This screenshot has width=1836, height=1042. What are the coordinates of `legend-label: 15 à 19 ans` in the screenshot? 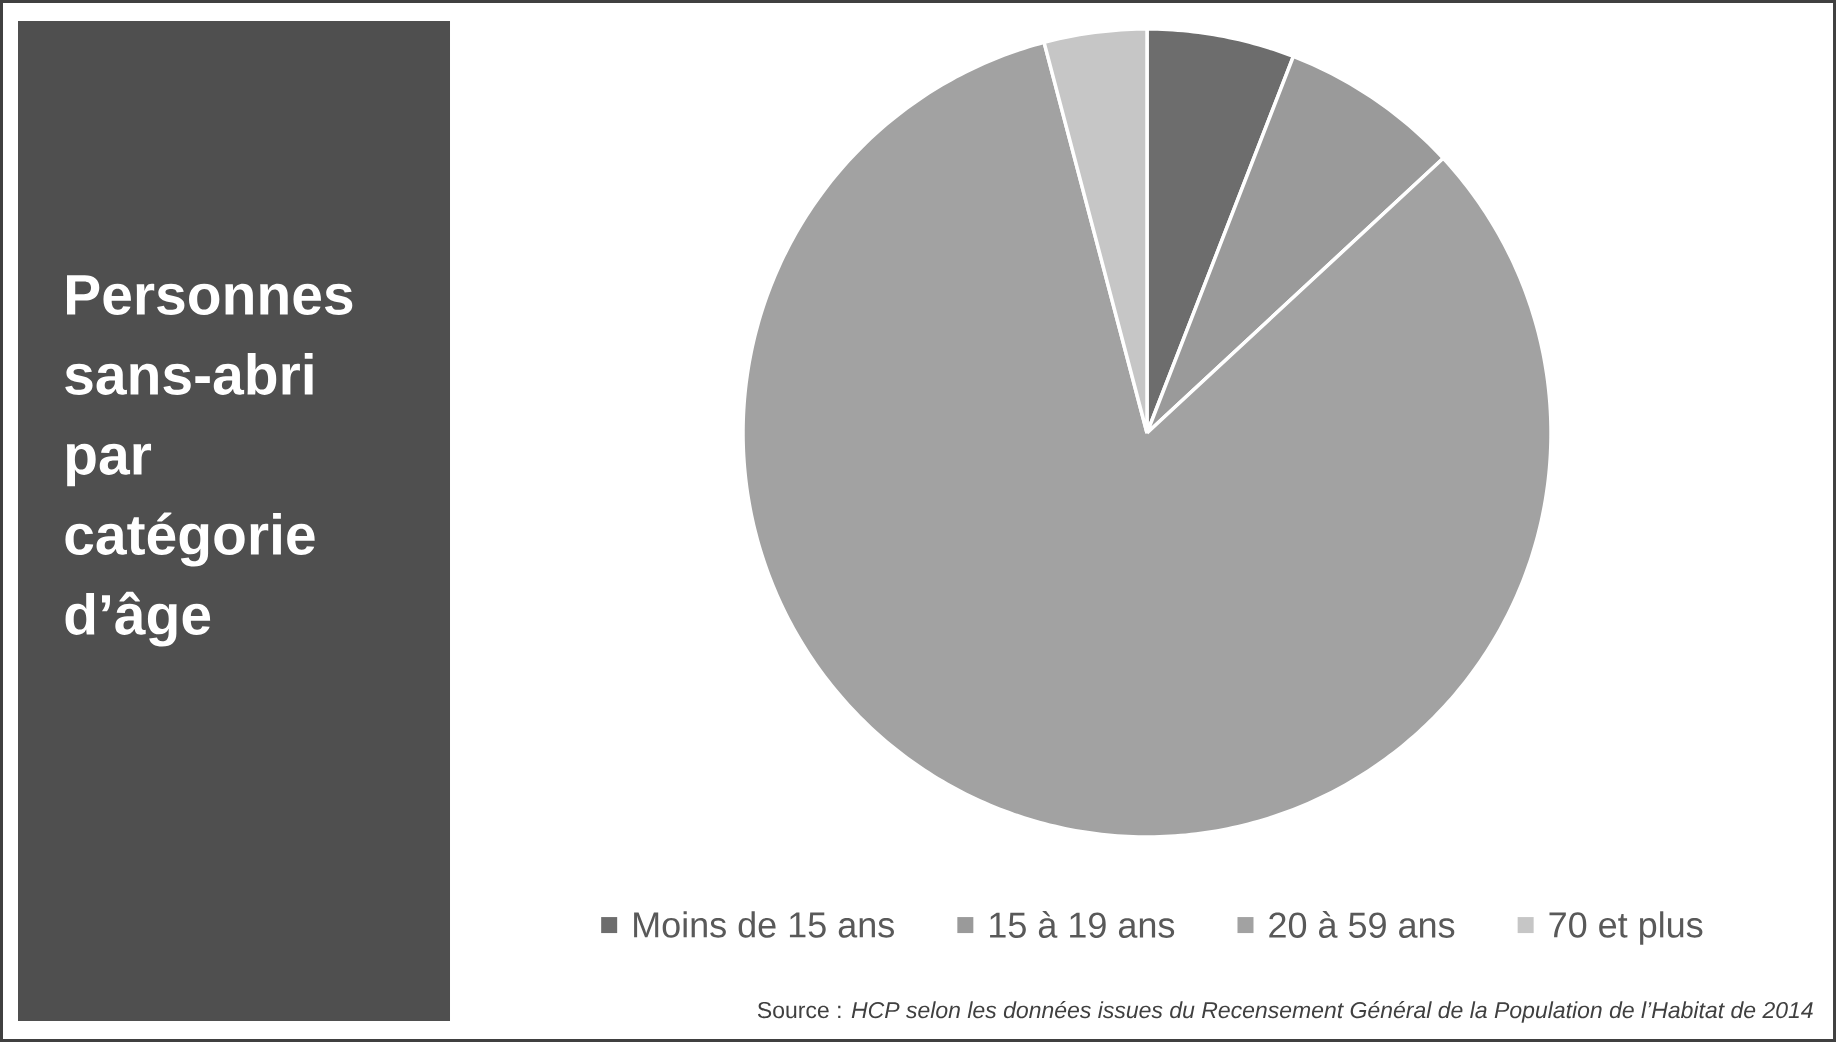 It's located at (1082, 924).